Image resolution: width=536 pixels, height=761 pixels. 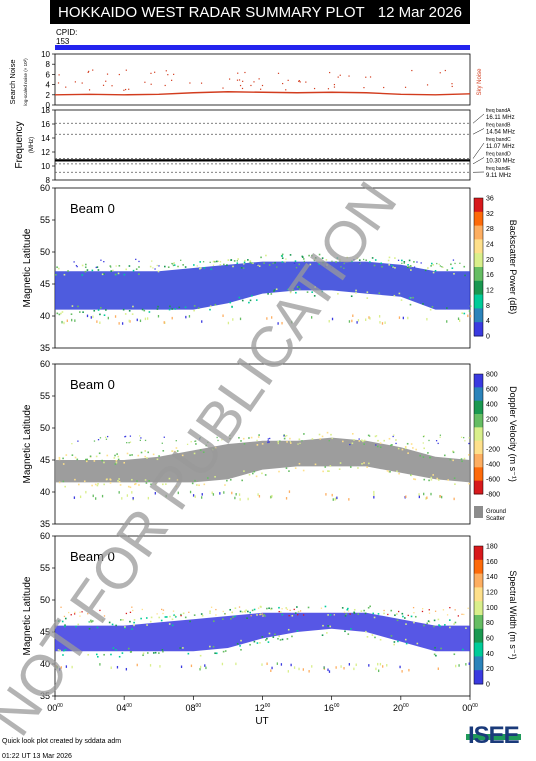 What do you see at coordinates (492, 375) in the screenshot?
I see `colorbar-tick-label: 800` at bounding box center [492, 375].